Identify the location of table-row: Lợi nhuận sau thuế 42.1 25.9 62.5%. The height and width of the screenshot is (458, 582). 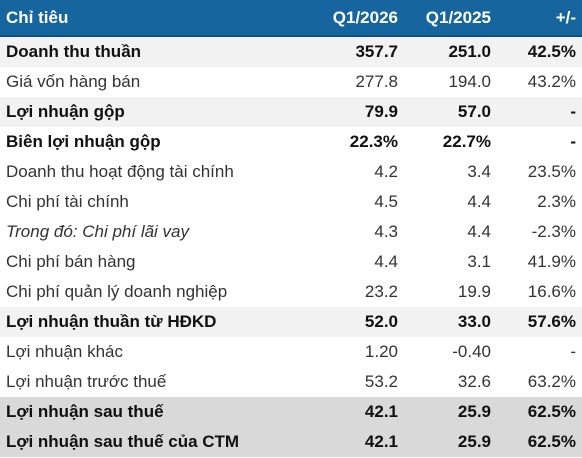
(291, 412).